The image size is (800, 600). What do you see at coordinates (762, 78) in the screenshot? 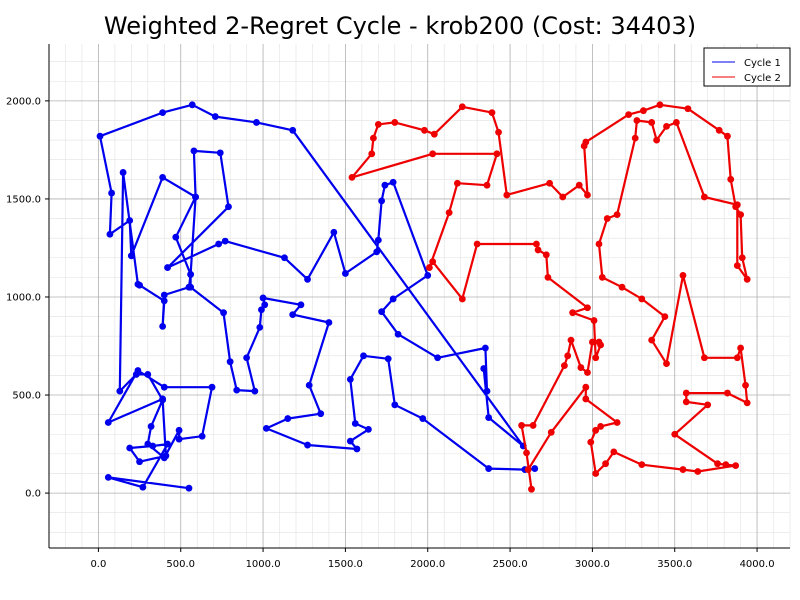
I see `legend-label-cycle-2: Cycle 2` at bounding box center [762, 78].